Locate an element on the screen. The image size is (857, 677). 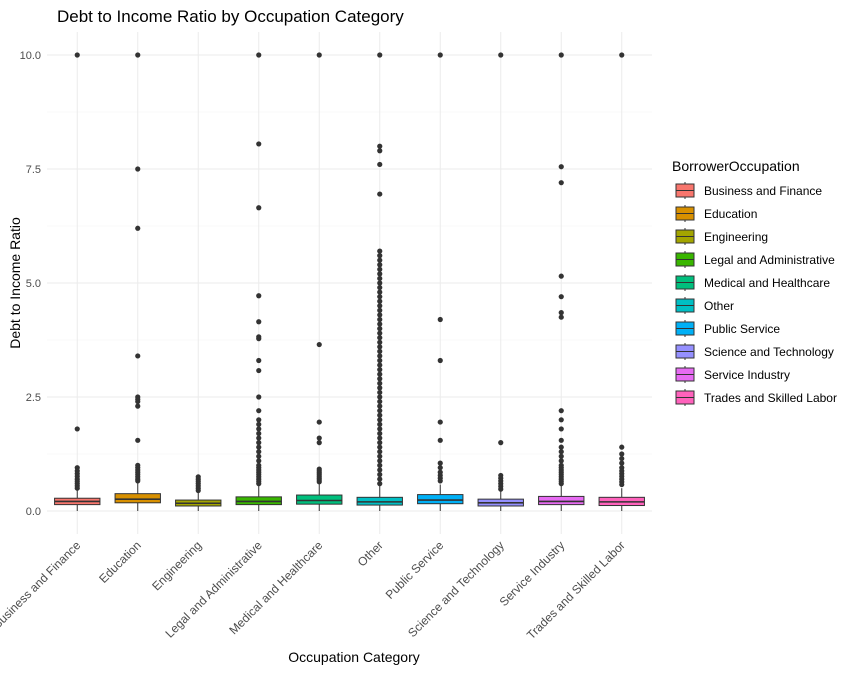
y-axis: 0.0 2.5 5.0 7.5 10.0 is located at coordinates (30, 284).